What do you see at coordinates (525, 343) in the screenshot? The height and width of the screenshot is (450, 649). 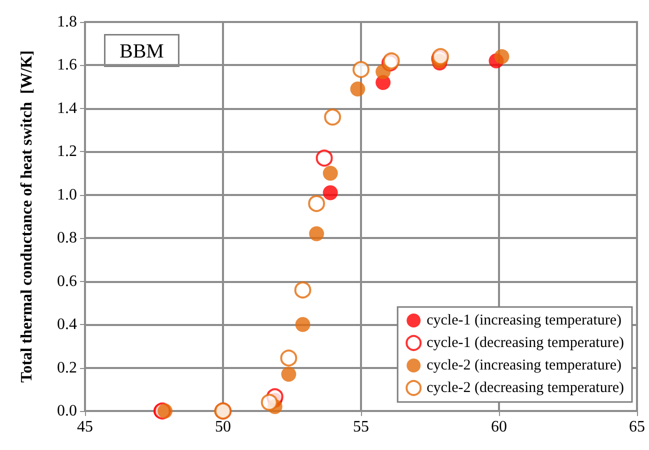 I see `legend-label: cycle-1 (decreasing temperature)` at bounding box center [525, 343].